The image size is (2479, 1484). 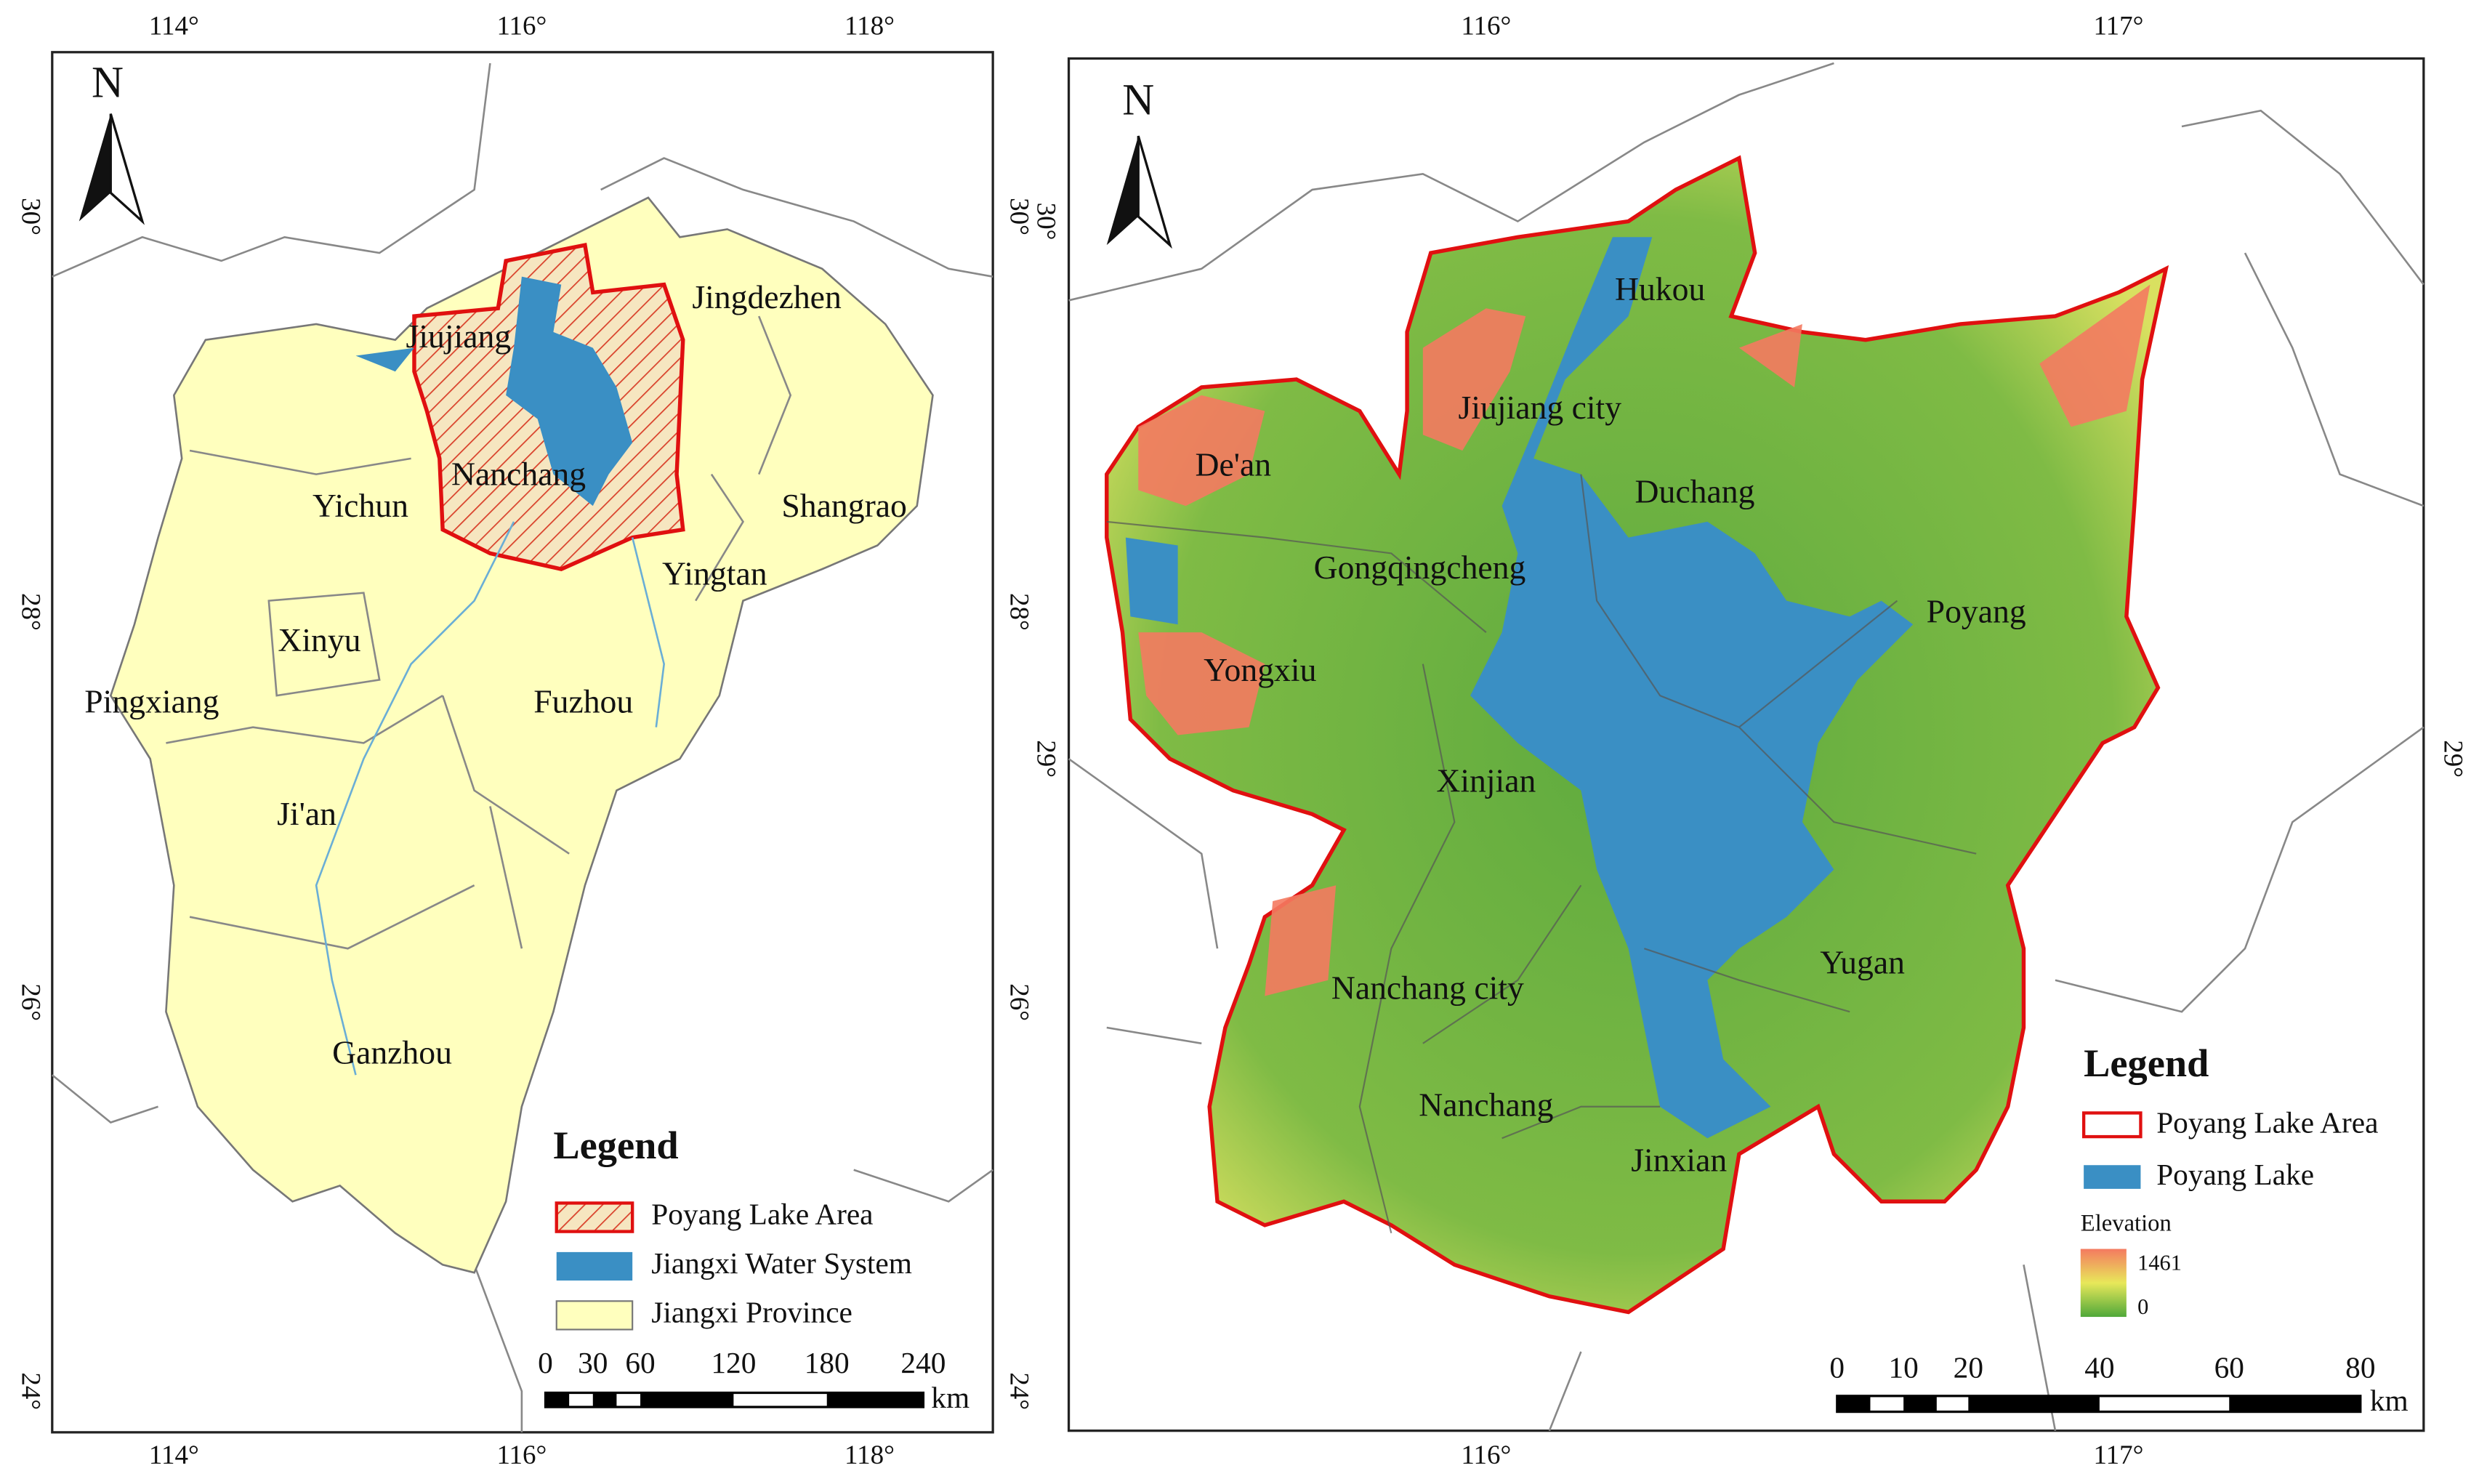 I want to click on elevation-ramp, so click(x=2103, y=1283).